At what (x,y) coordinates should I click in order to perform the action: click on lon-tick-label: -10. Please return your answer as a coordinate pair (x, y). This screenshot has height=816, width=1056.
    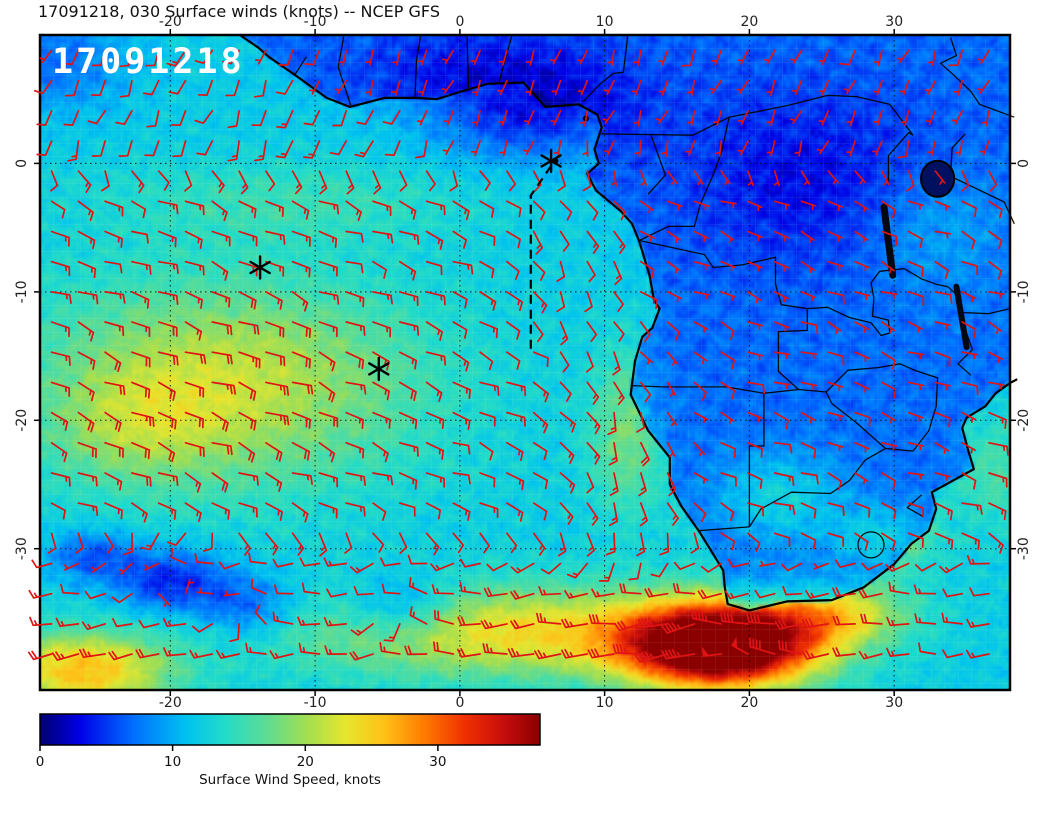
    Looking at the image, I should click on (315, 703).